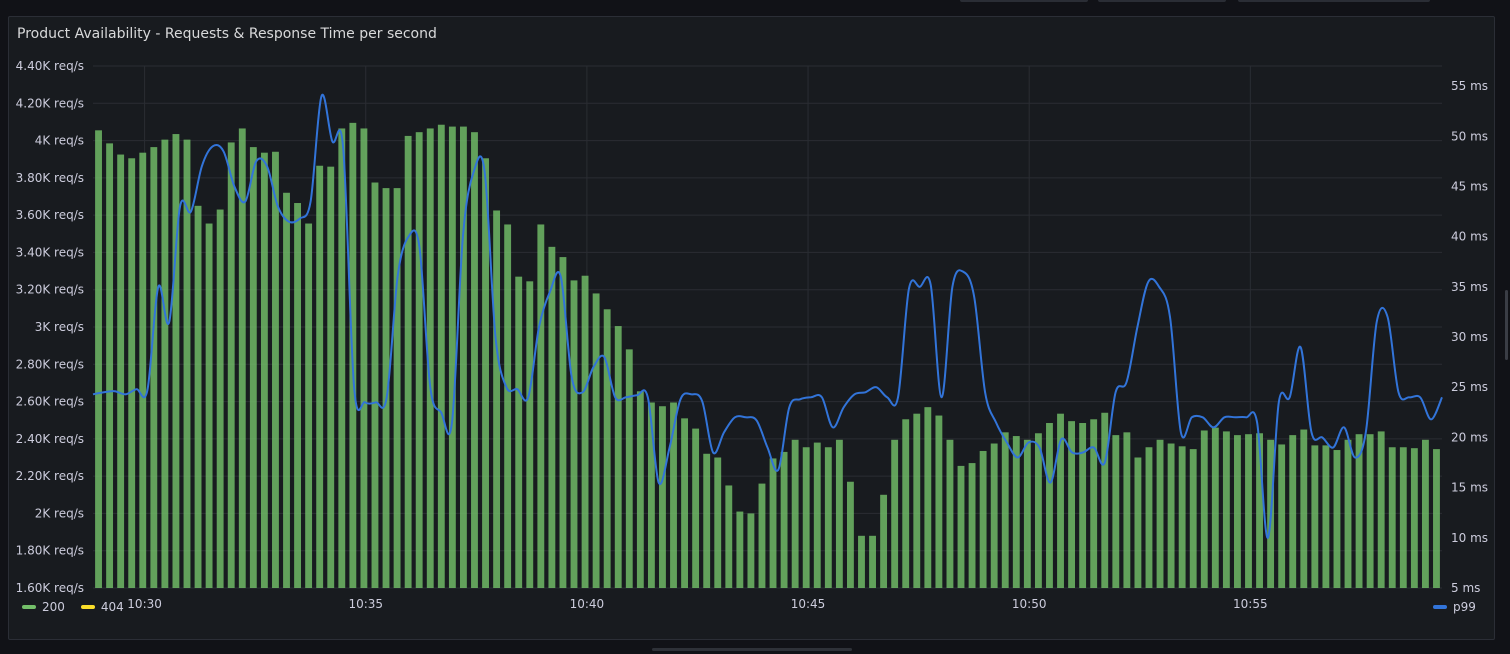 The width and height of the screenshot is (1510, 654). What do you see at coordinates (1464, 607) in the screenshot?
I see `legend-label-p99: p99` at bounding box center [1464, 607].